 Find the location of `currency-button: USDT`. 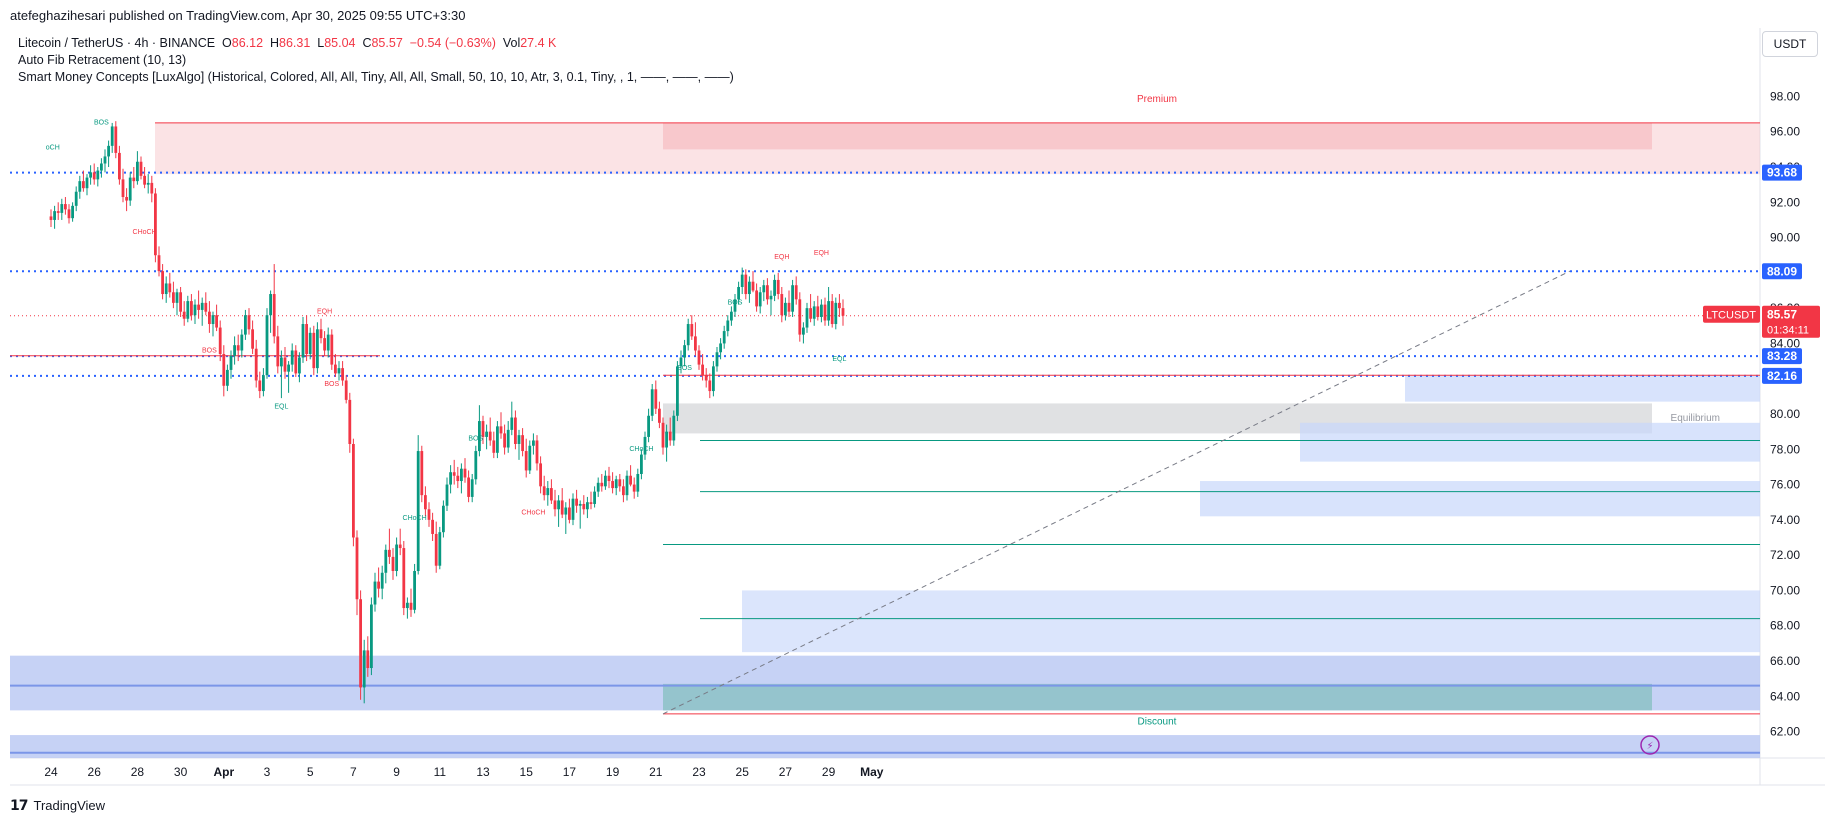

currency-button: USDT is located at coordinates (1790, 44).